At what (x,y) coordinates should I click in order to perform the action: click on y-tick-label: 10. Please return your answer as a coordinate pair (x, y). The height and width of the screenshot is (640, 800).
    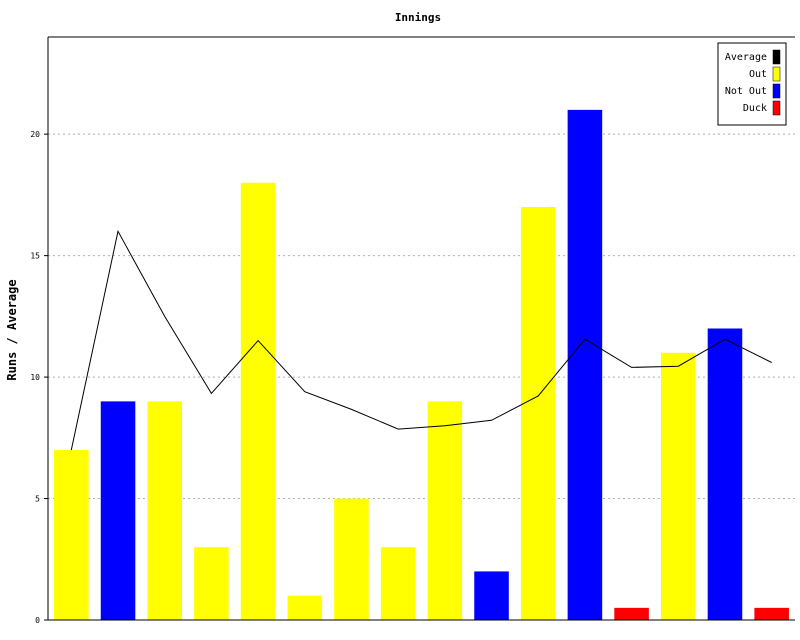
    Looking at the image, I should click on (35, 377).